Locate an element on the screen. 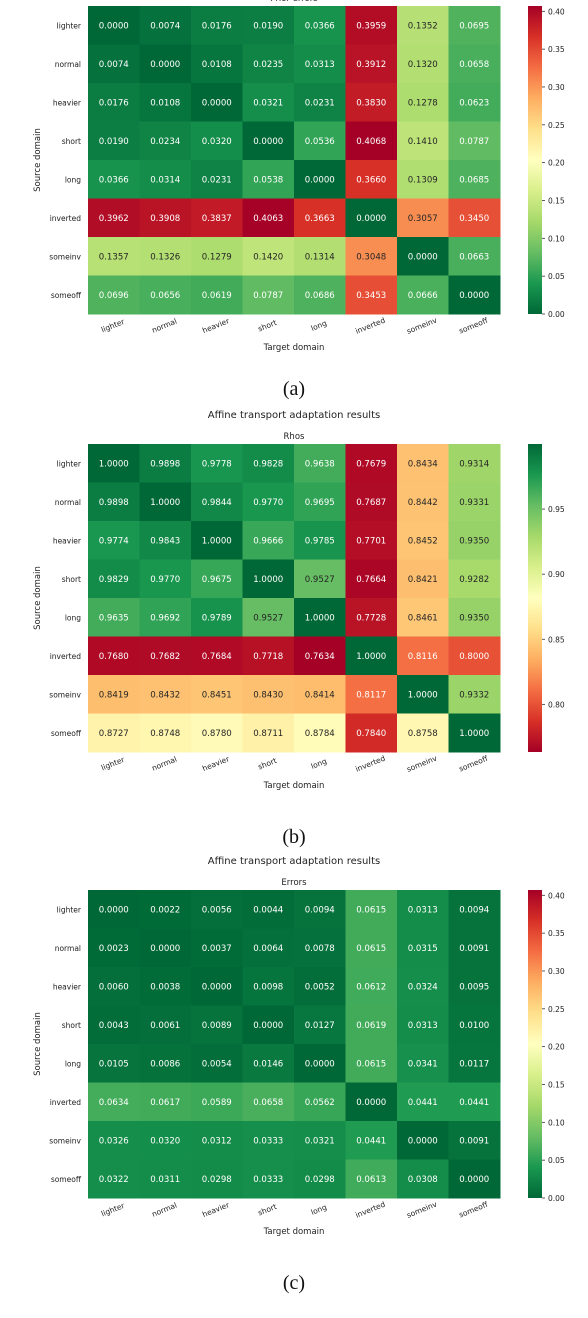 This screenshot has width=588, height=1318. y-tick-label: normal is located at coordinates (68, 948).